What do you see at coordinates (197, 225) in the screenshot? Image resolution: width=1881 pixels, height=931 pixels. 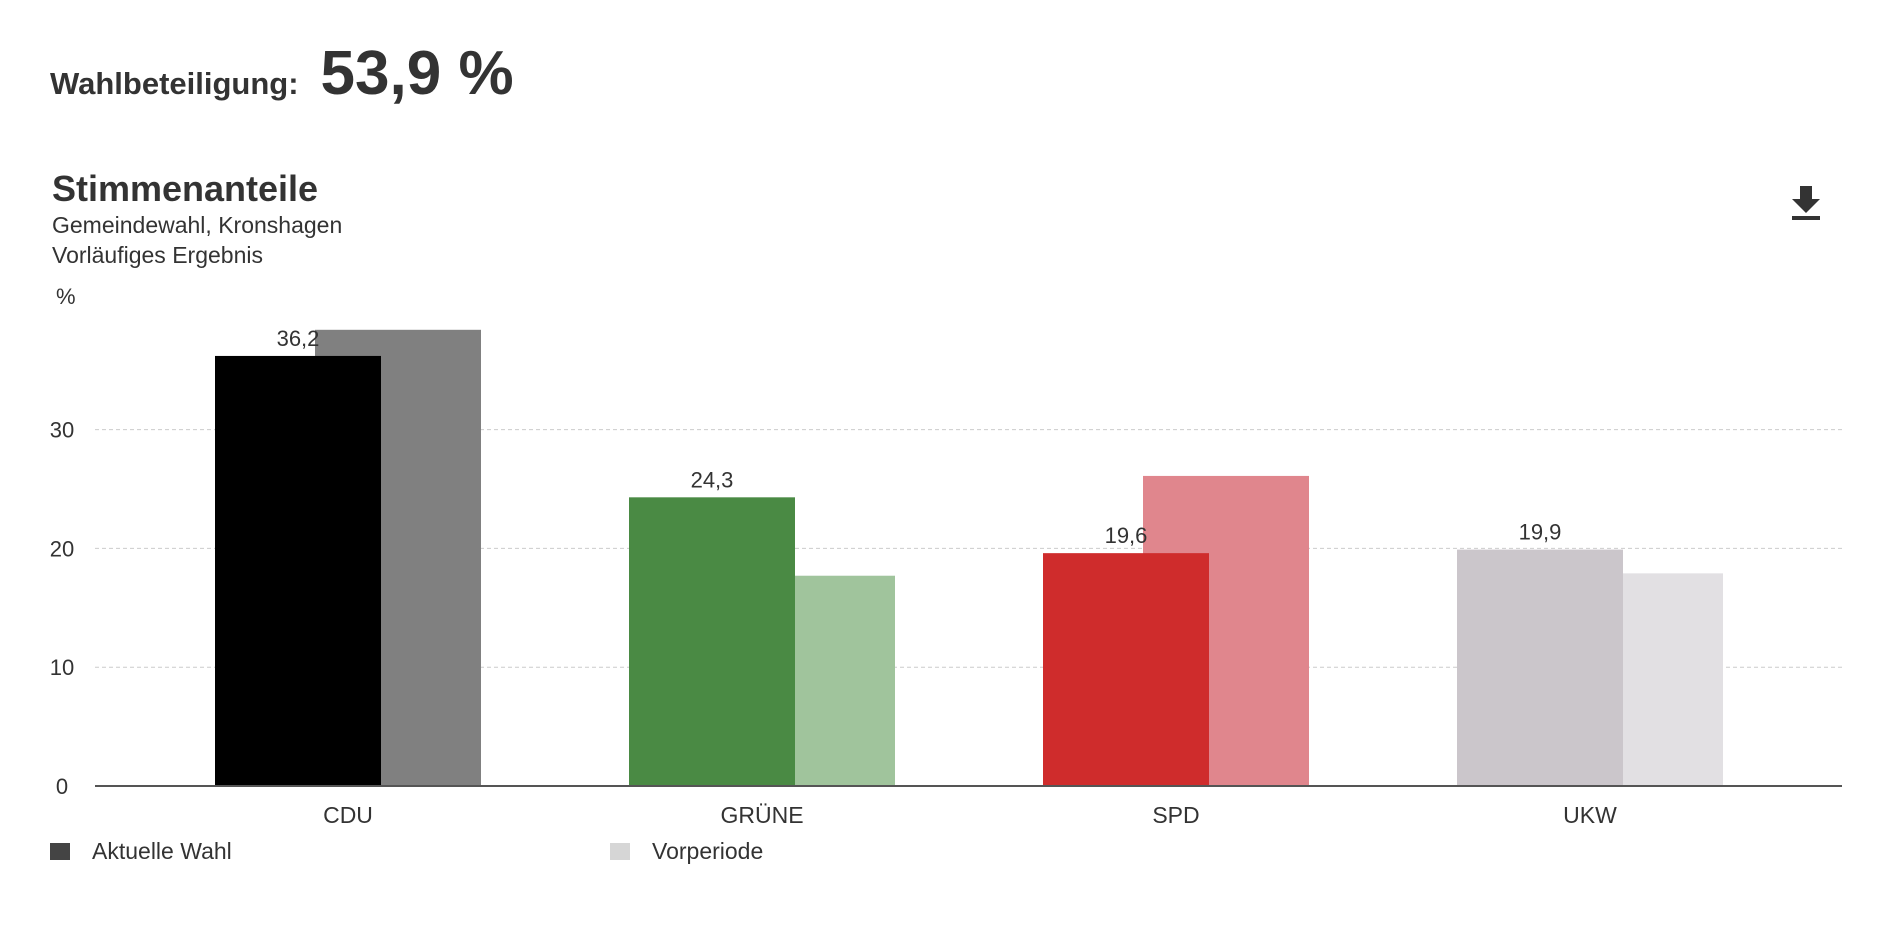 I see `chart-subtitle-1: Gemeindewahl, Kronshagen` at bounding box center [197, 225].